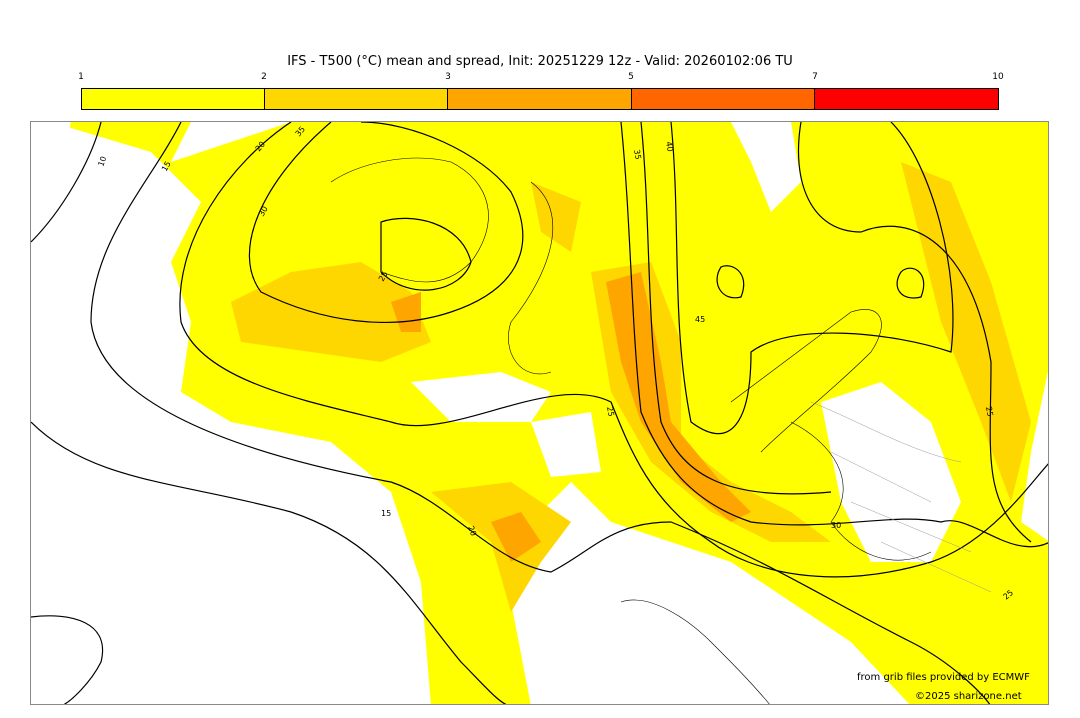 The image size is (1080, 718). I want to click on colorbar-tick: 1, so click(81, 77).